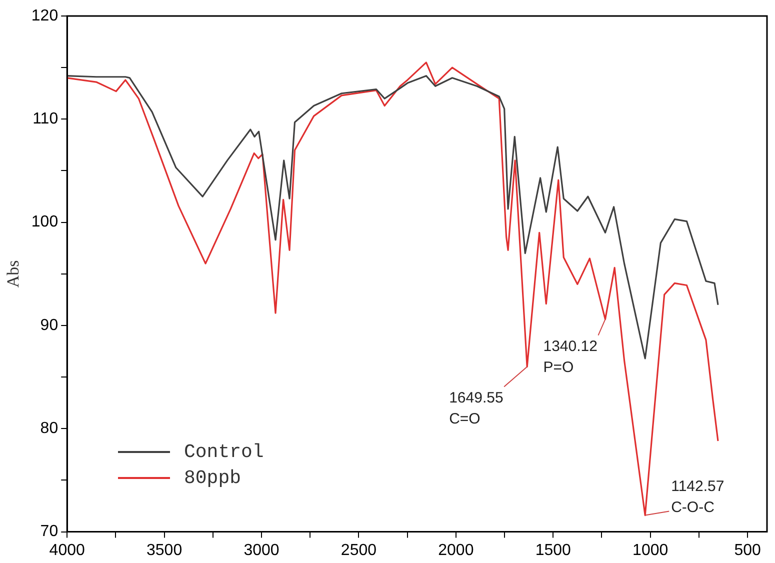 This screenshot has width=775, height=563. Describe the element at coordinates (67, 550) in the screenshot. I see `x-tick-label: 4000` at that location.